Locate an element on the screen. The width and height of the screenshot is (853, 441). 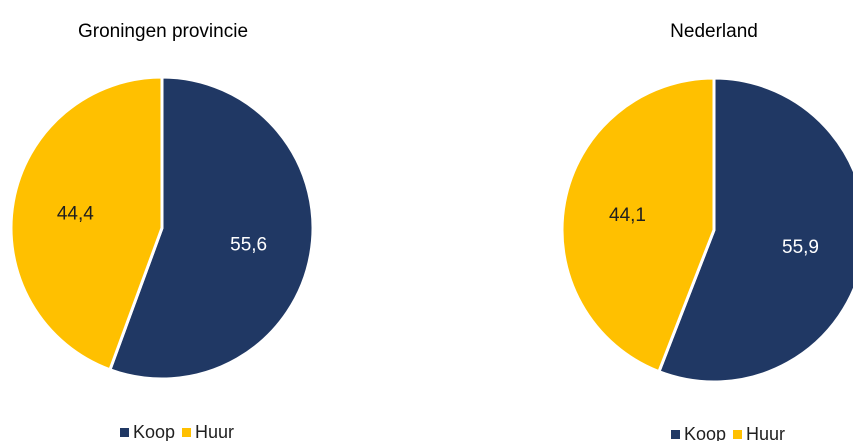
chart-title-nederland: Nederland is located at coordinates (714, 31).